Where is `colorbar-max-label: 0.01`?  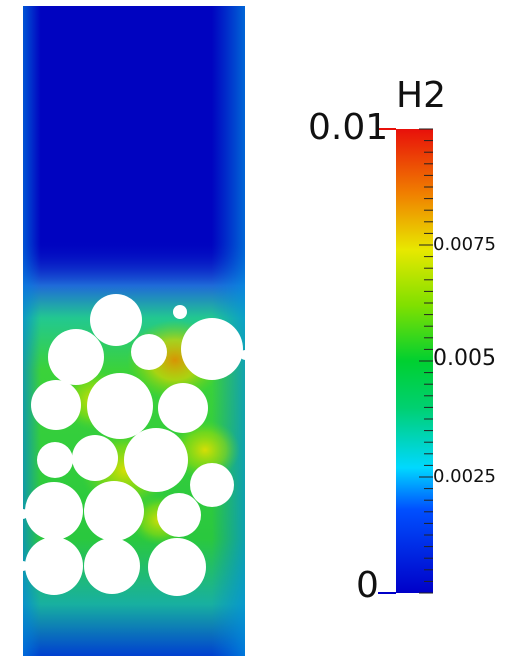
colorbar-max-label: 0.01 is located at coordinates (348, 127).